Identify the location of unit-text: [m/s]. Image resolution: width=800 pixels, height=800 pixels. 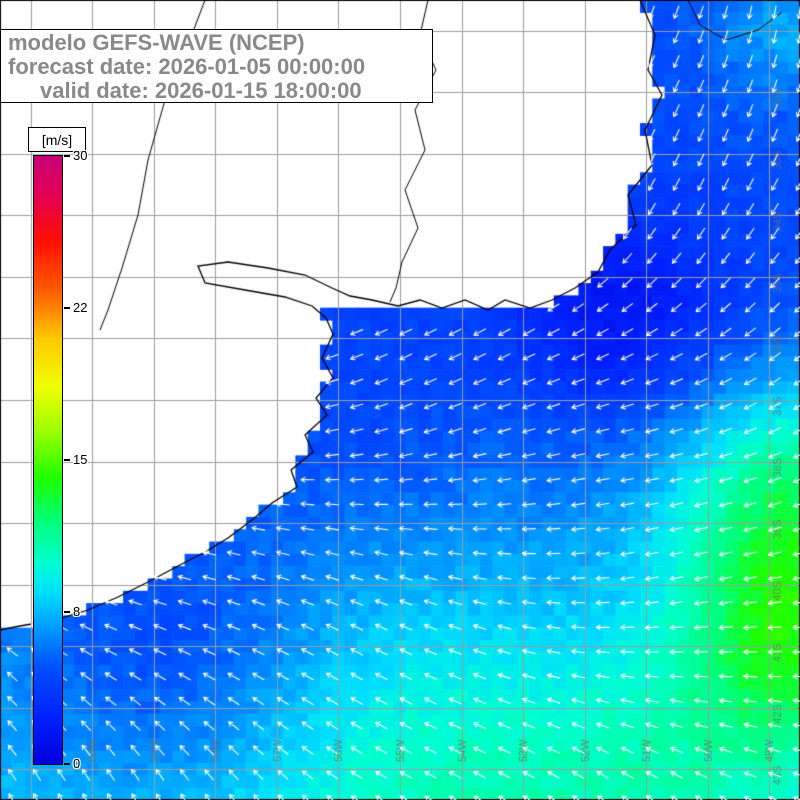
(57, 139).